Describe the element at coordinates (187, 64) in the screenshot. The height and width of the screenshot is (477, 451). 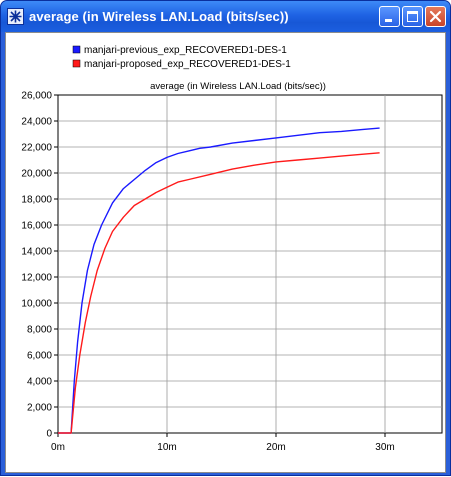
I see `legend-label: manjari-proposed_exp_RECOVERED1-DES-1` at that location.